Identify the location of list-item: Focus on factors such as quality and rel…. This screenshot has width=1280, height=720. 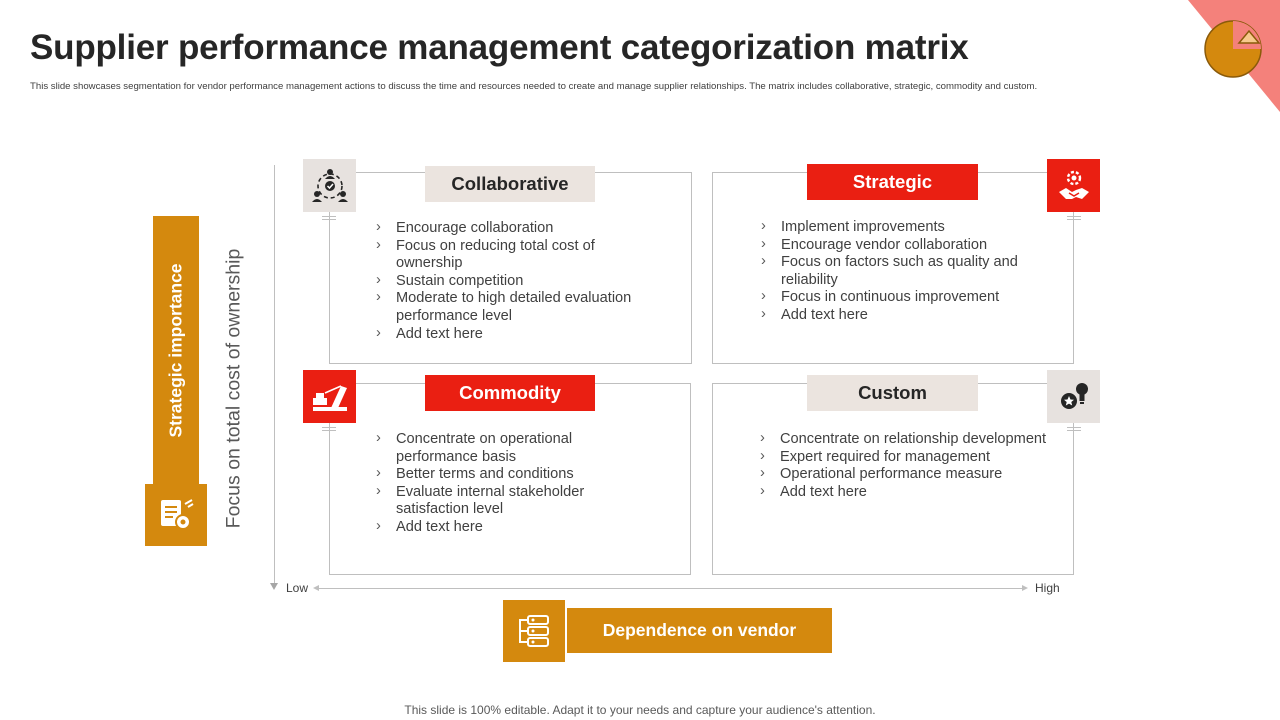
(901, 271).